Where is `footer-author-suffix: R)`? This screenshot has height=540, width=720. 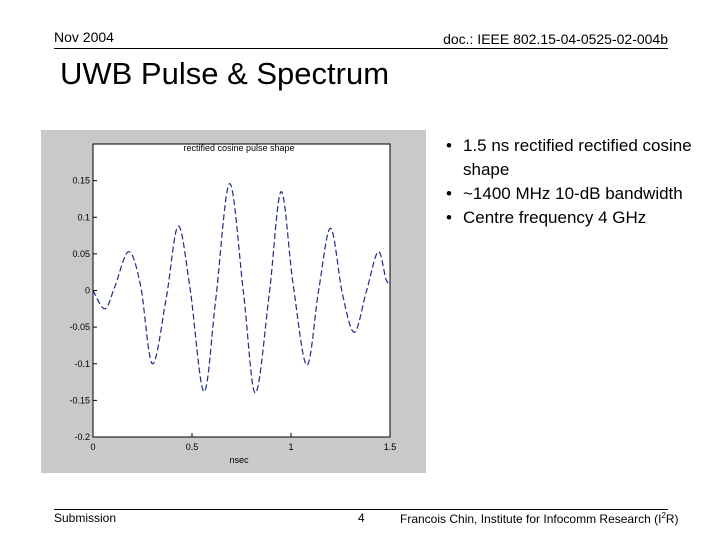 footer-author-suffix: R) is located at coordinates (672, 519).